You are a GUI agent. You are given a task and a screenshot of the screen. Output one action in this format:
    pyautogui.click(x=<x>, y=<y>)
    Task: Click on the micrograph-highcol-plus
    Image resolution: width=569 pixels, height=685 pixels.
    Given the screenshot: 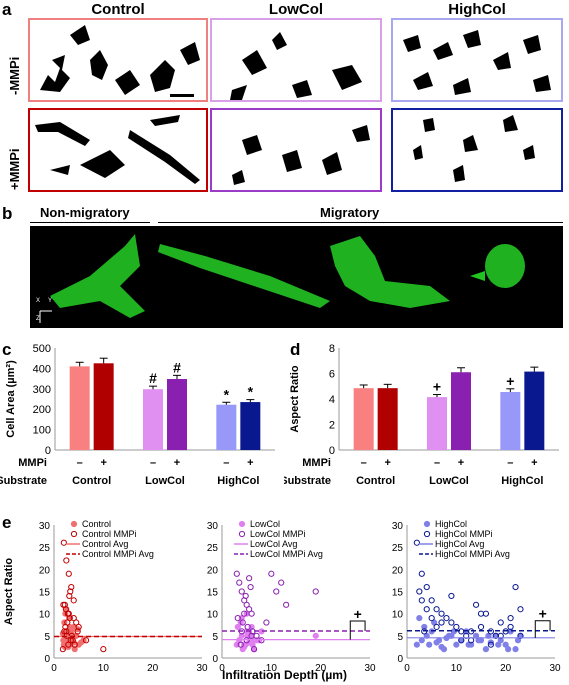 What is the action you would take?
    pyautogui.click(x=477, y=150)
    